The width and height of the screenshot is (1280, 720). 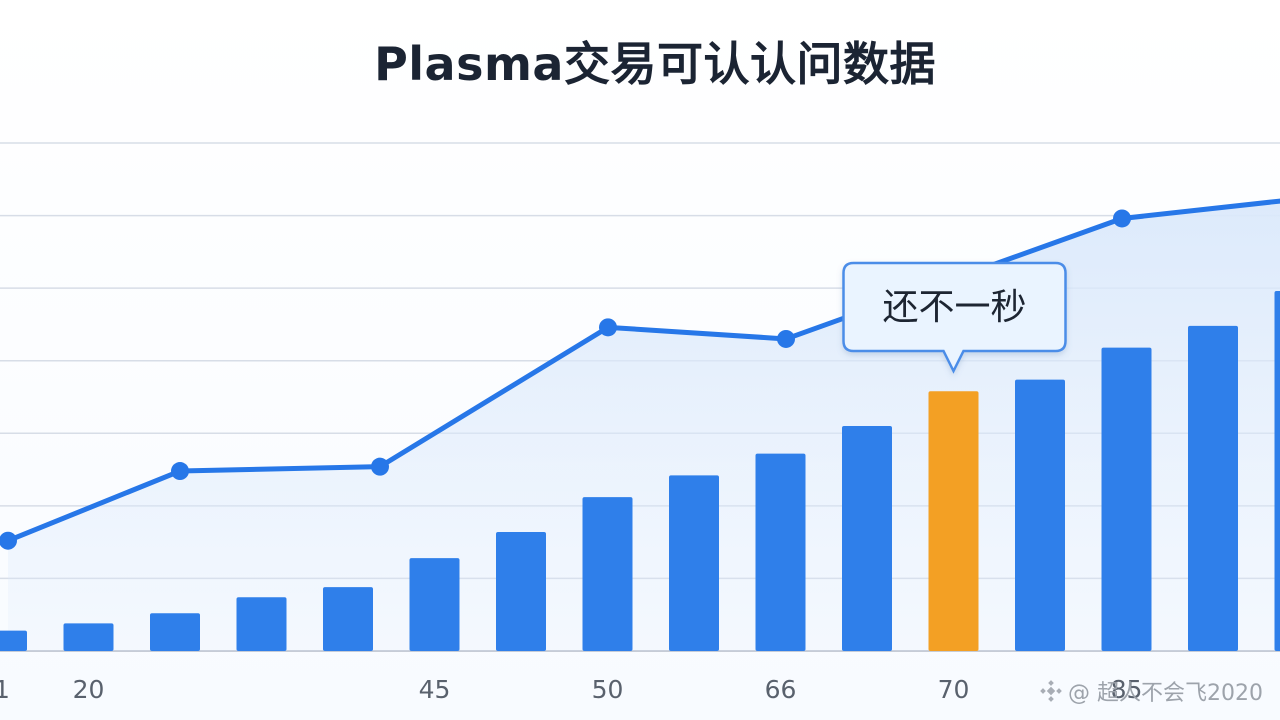 I want to click on binance-square-icon, so click(x=1051, y=691).